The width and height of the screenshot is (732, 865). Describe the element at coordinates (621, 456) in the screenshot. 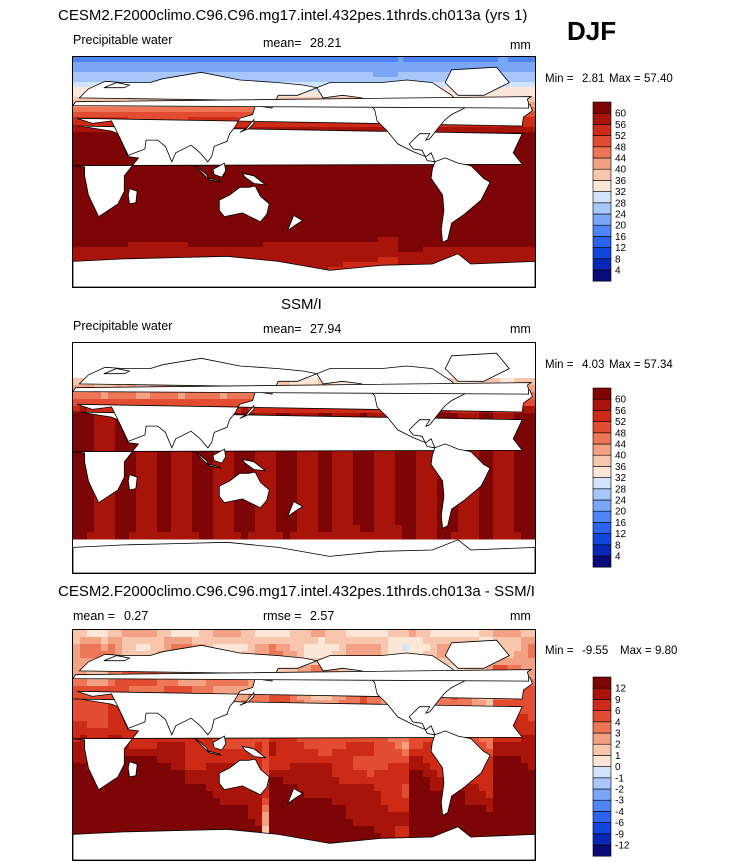

I see `colorbar-tick-label: 40` at that location.